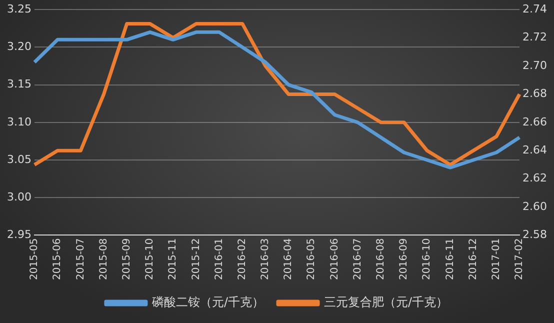 Image resolution: width=554 pixels, height=323 pixels. What do you see at coordinates (358, 259) in the screenshot?
I see `x-tick-label: 2016-07` at bounding box center [358, 259].